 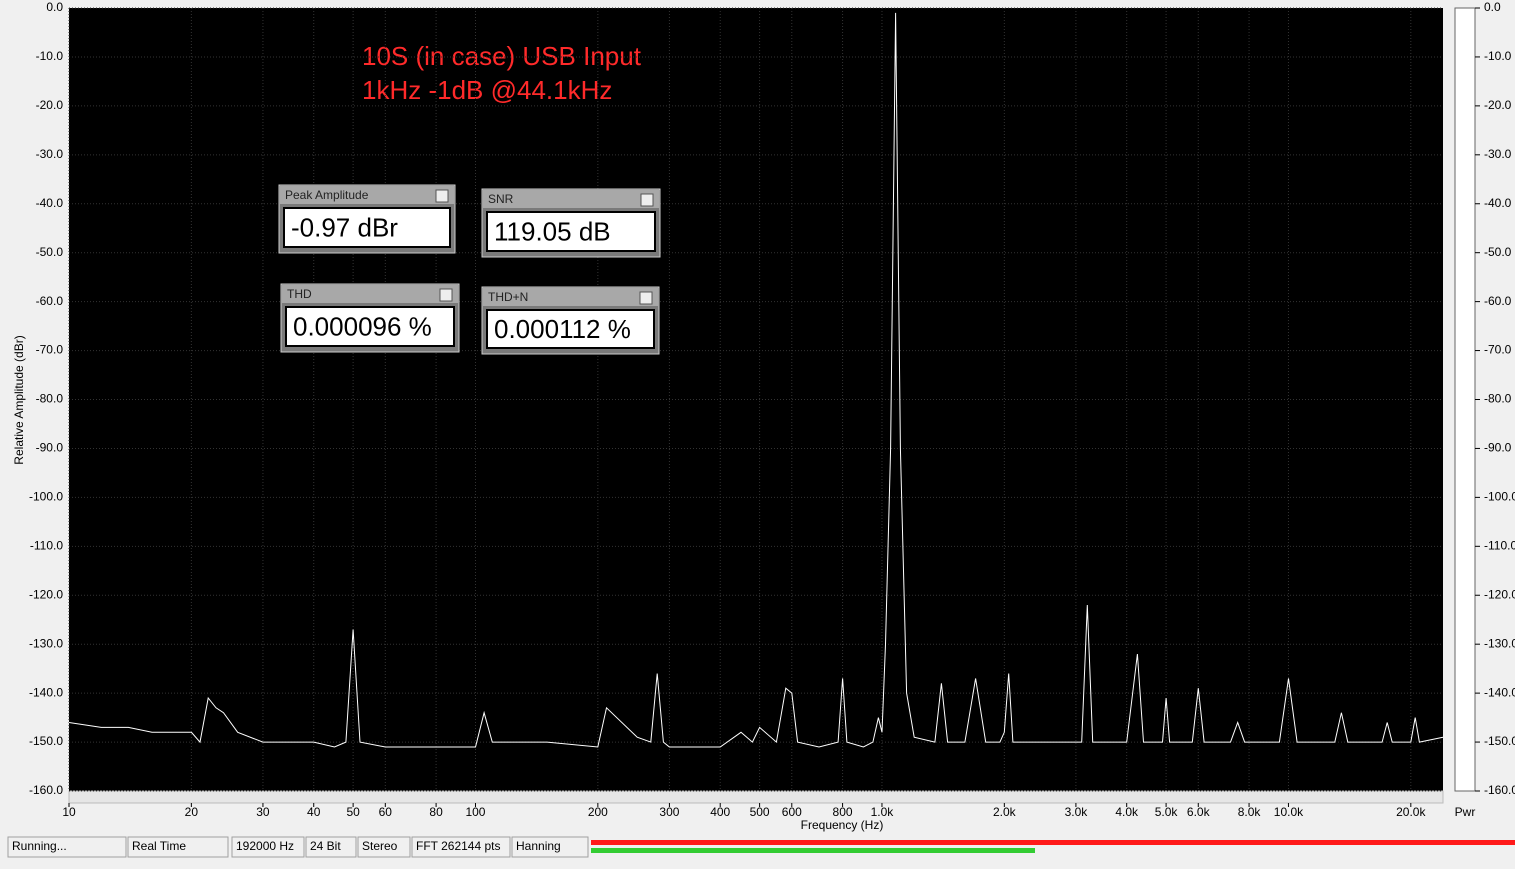 I want to click on x-tick-label: 500, so click(x=760, y=812).